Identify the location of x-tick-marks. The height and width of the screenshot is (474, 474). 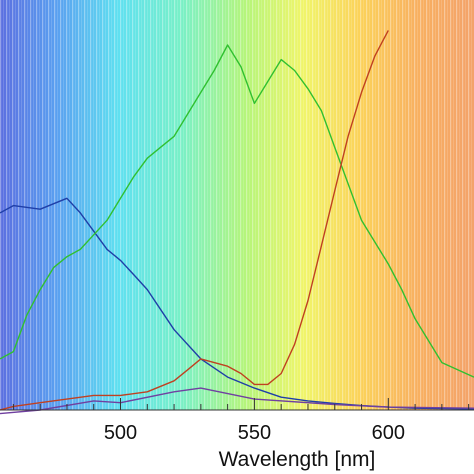
(241, 404).